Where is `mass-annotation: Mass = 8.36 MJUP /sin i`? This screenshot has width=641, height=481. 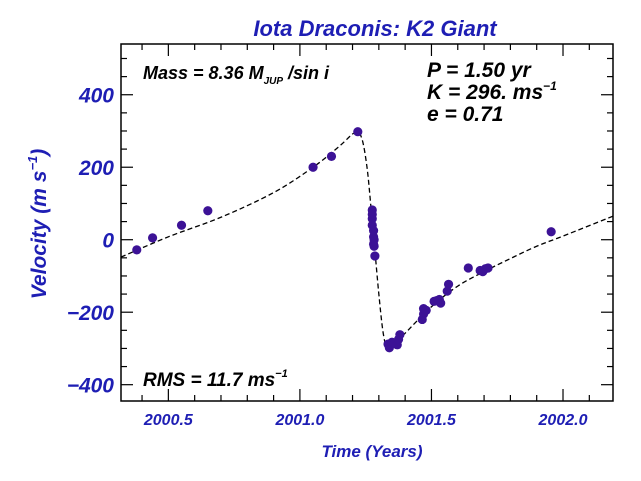
mass-annotation: Mass = 8.36 MJUP /sin i is located at coordinates (236, 75).